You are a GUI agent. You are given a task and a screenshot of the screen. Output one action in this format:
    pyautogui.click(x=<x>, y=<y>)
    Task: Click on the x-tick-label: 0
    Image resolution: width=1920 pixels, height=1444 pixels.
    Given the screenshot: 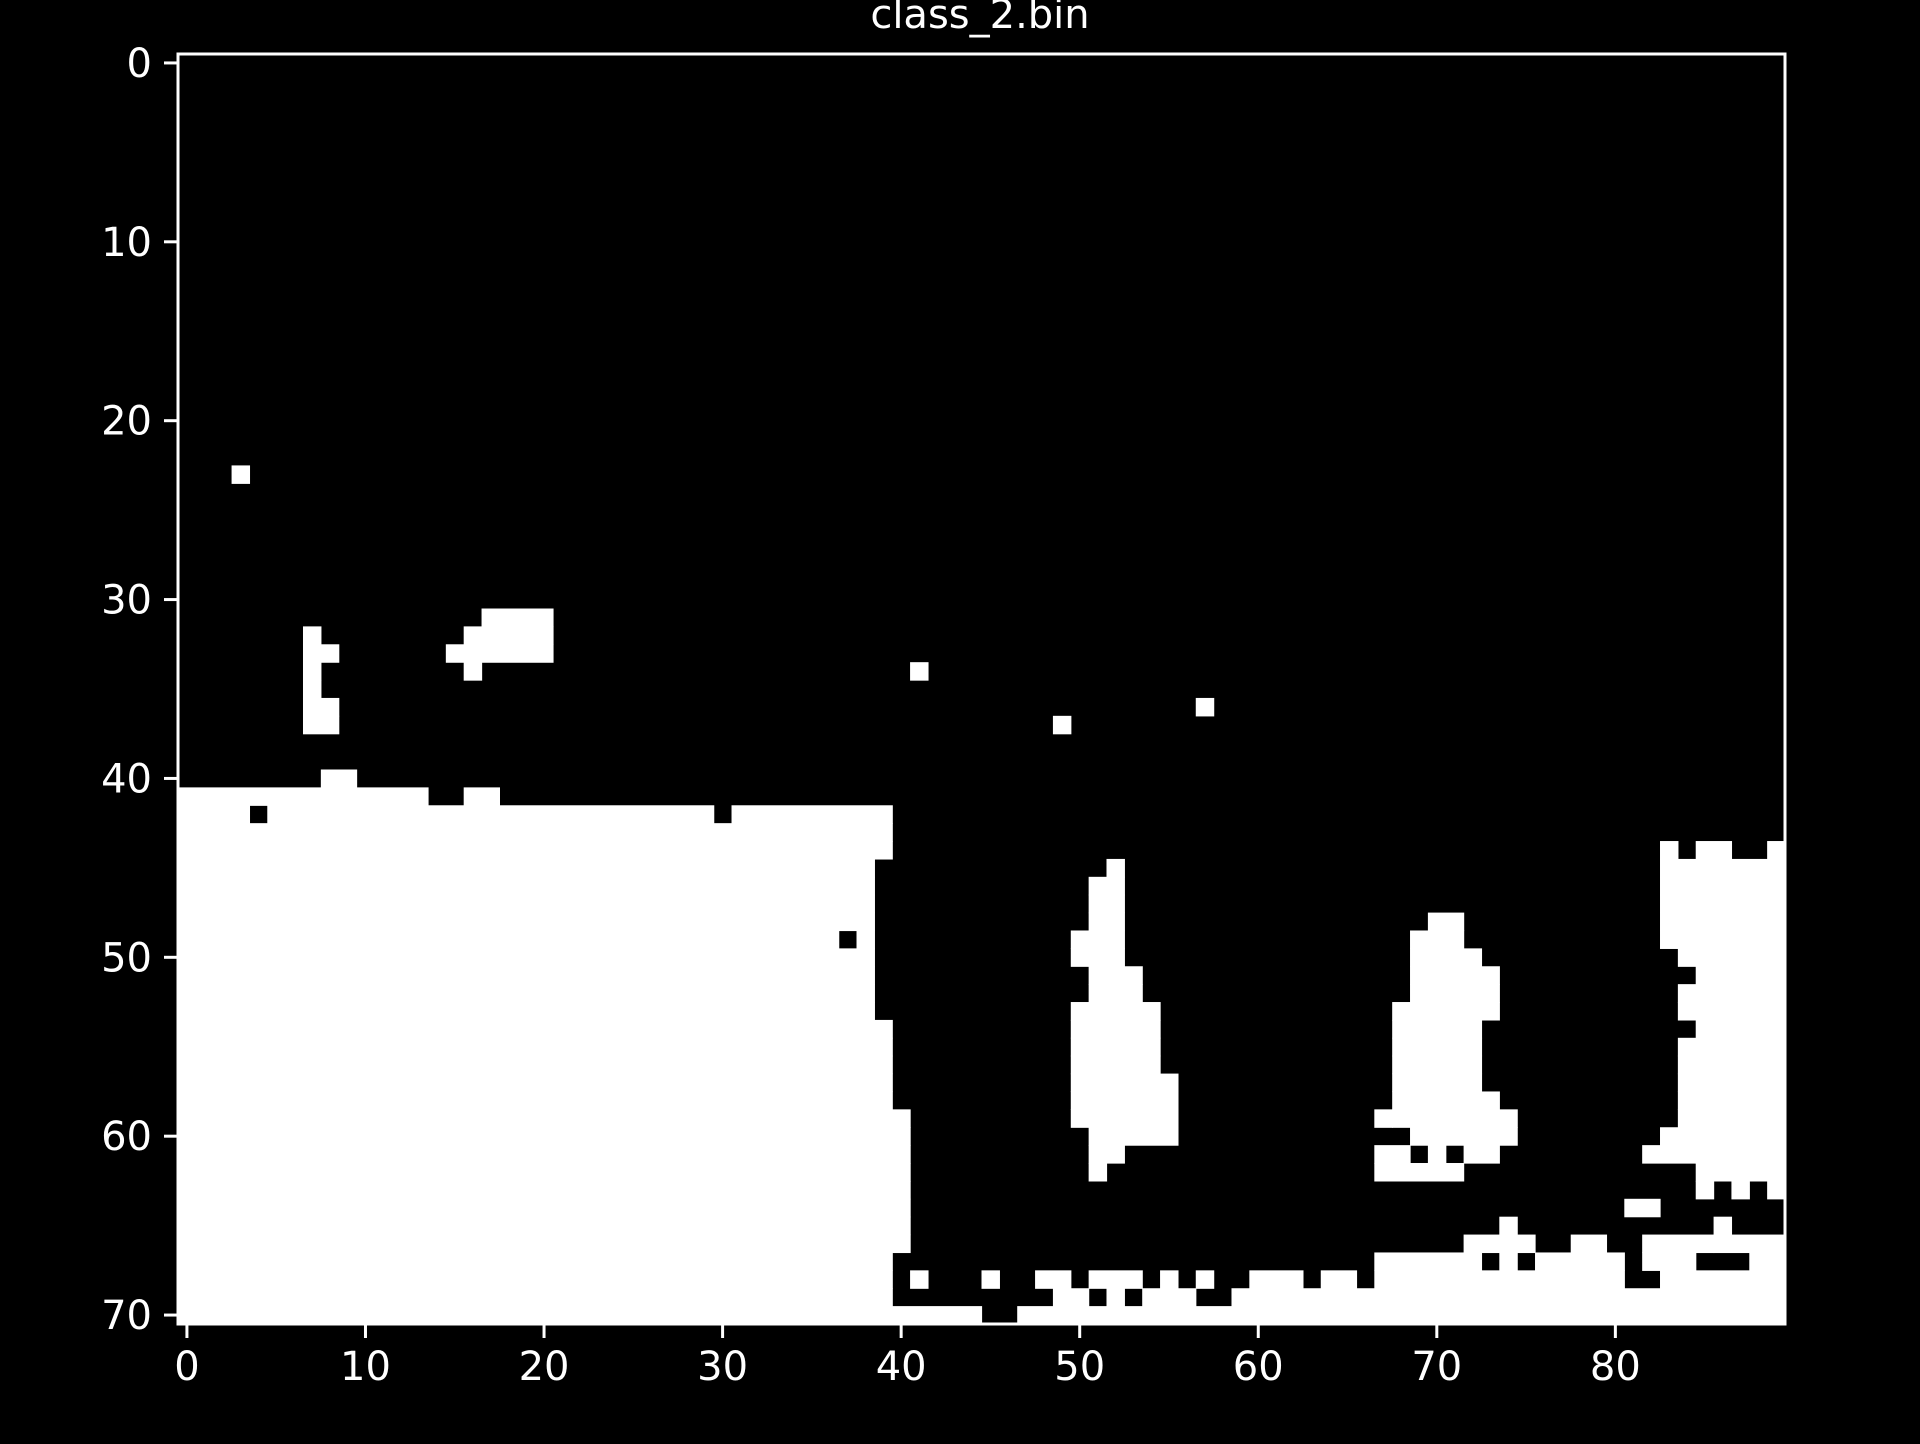 What is the action you would take?
    pyautogui.click(x=186, y=1367)
    